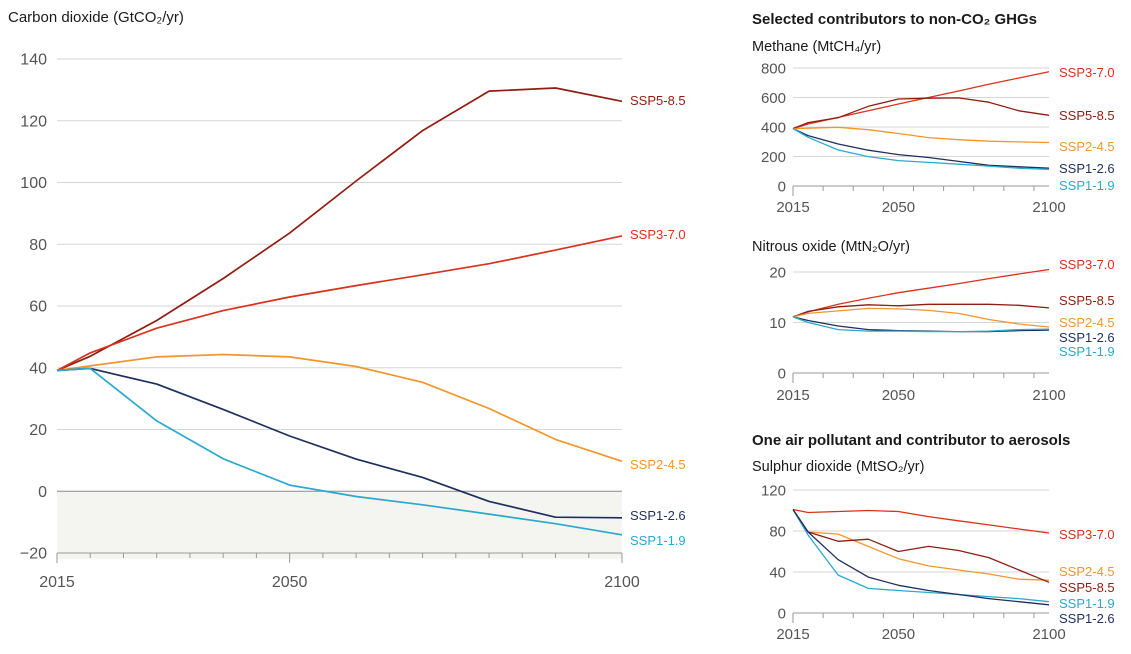 The image size is (1131, 654). Describe the element at coordinates (1087, 322) in the screenshot. I see `n2o-series-label-ssp2-4-5: SSP2-4.5` at that location.